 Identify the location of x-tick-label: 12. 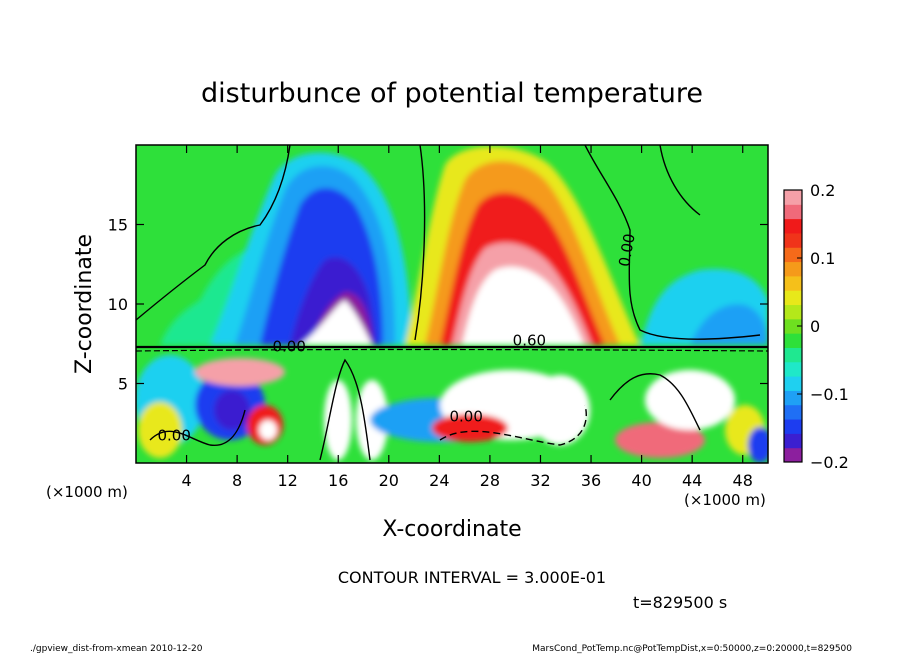
(288, 480).